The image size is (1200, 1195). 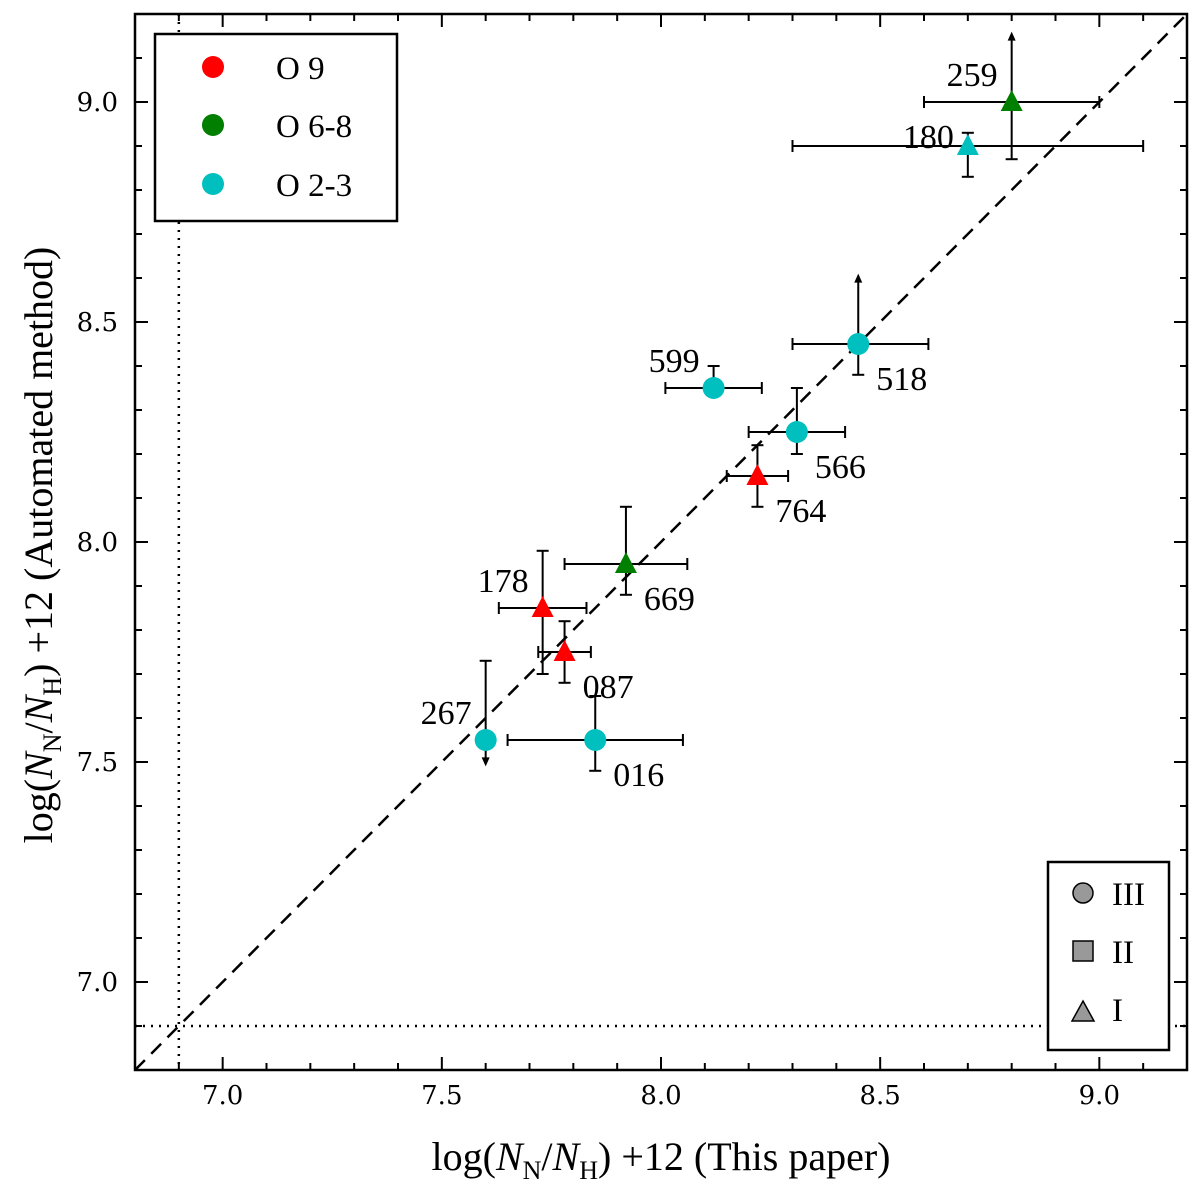 What do you see at coordinates (97, 983) in the screenshot?
I see `y-tick-label: 7.0` at bounding box center [97, 983].